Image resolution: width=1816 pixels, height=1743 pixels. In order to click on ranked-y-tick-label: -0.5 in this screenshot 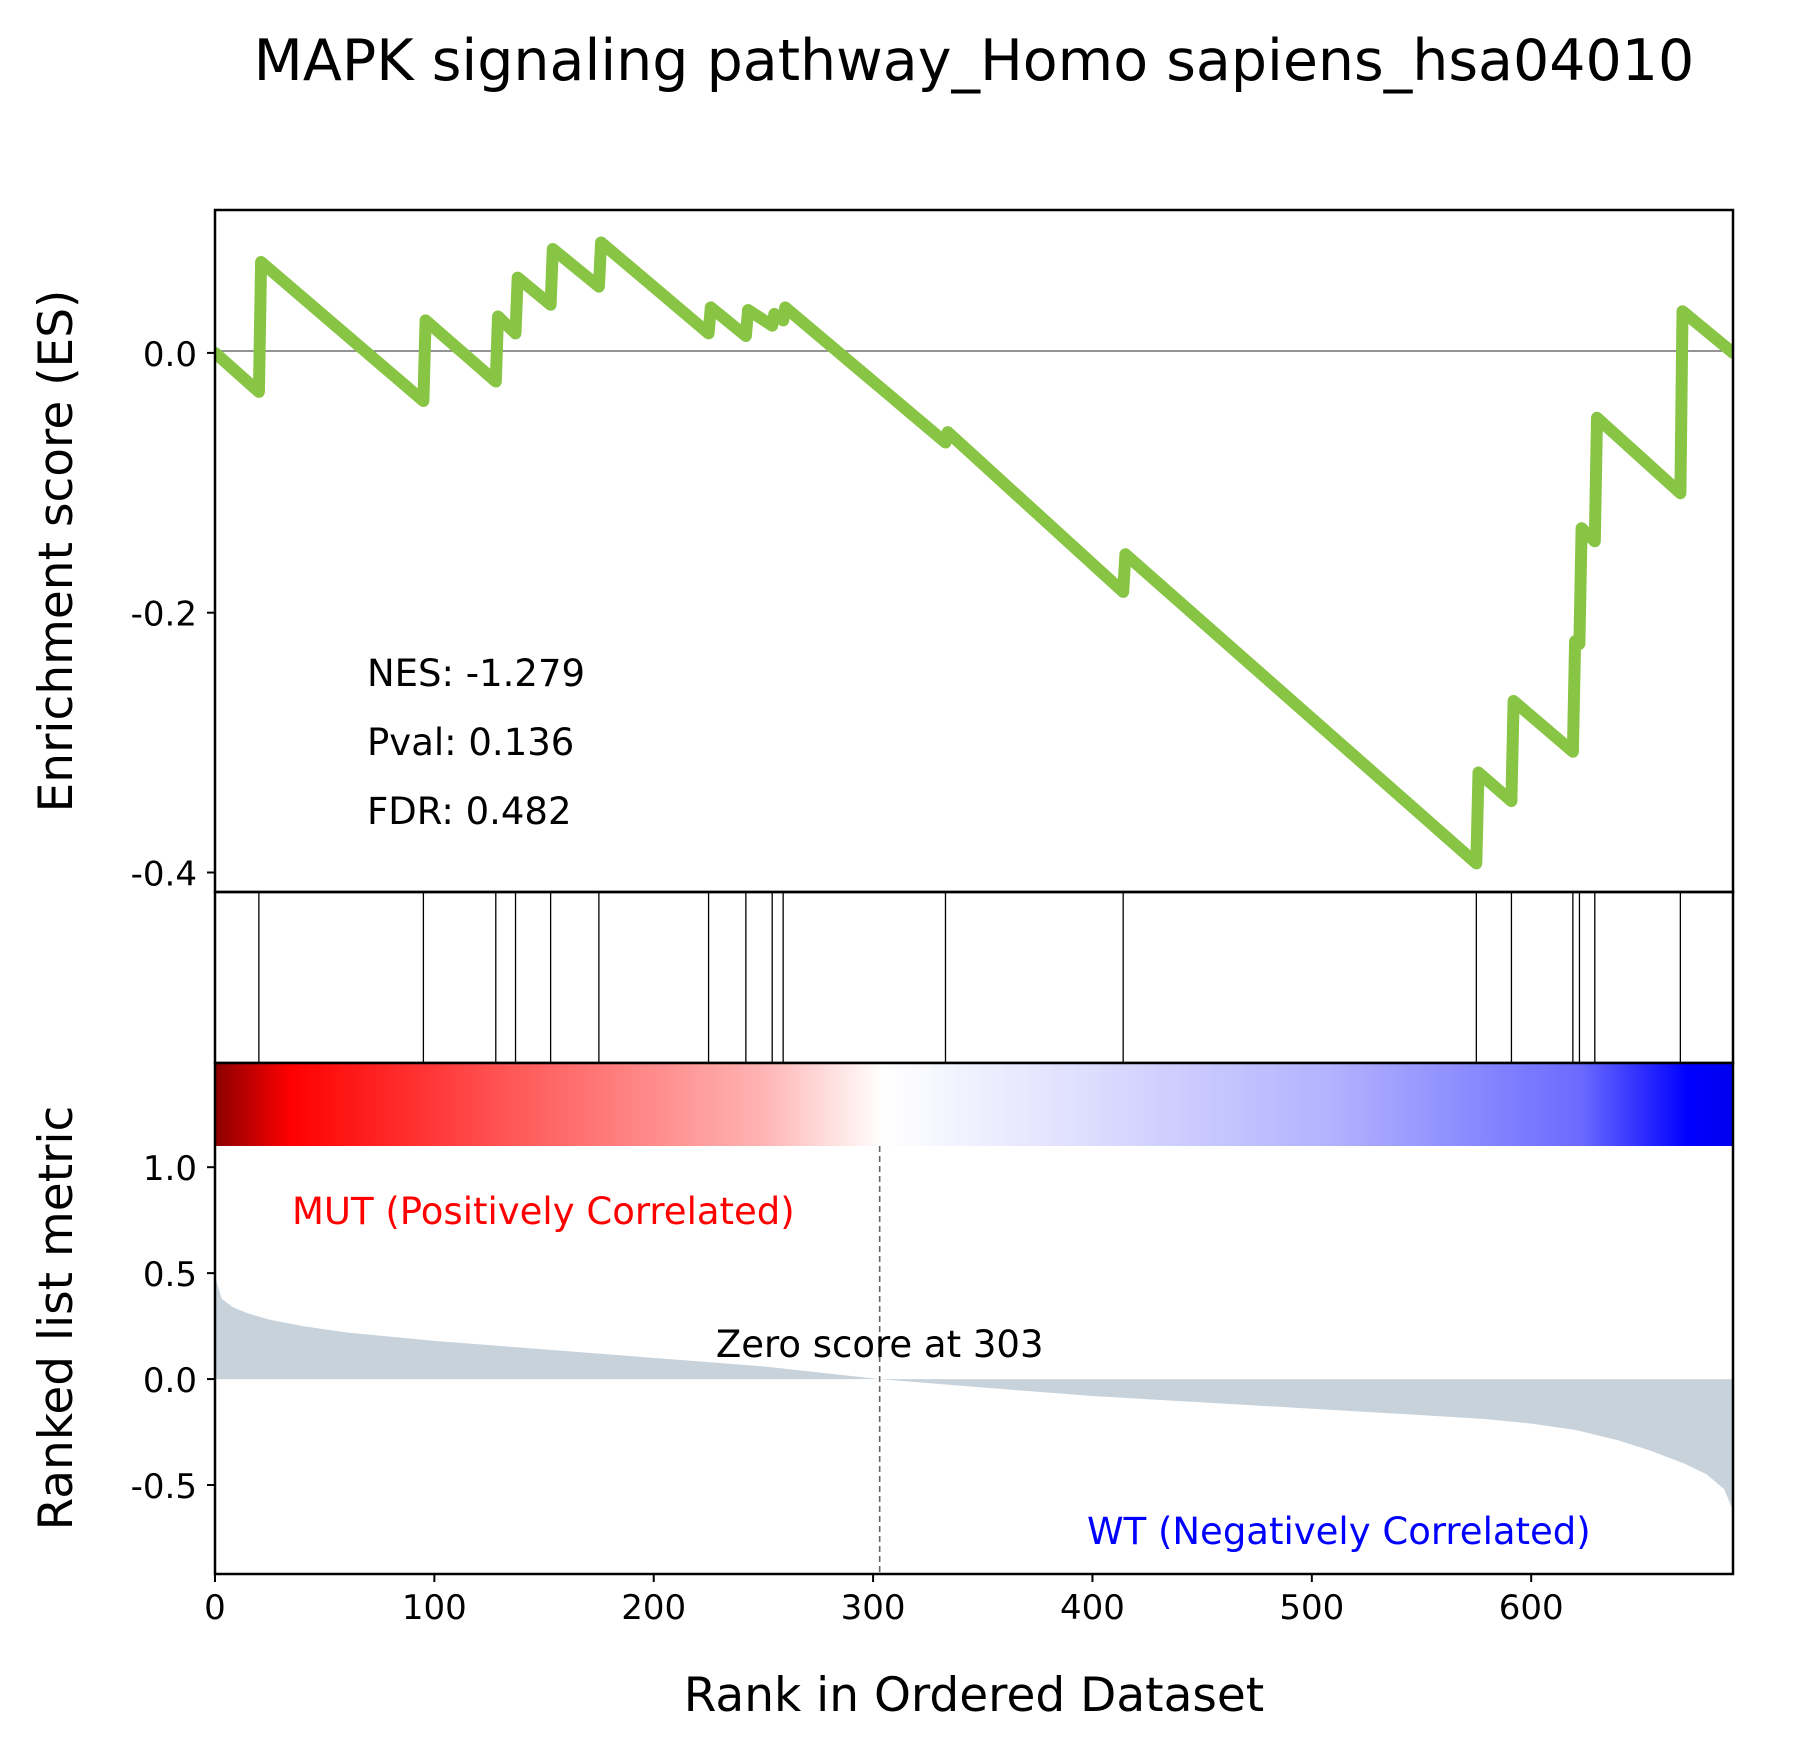, I will do `click(164, 1487)`.